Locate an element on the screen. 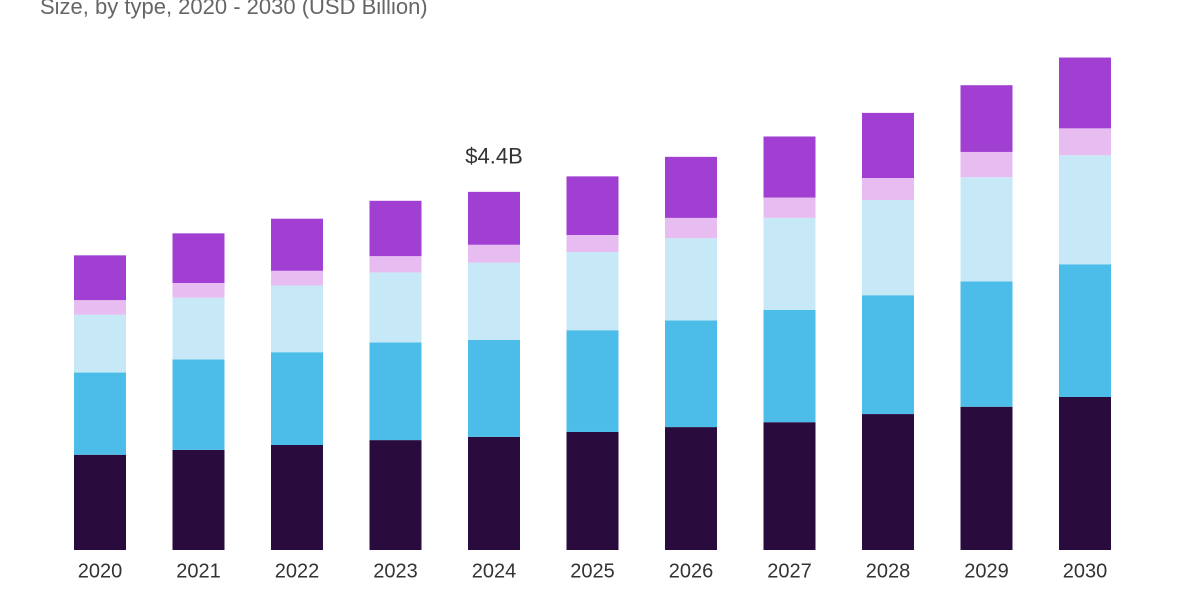 The width and height of the screenshot is (1200, 600). x-tick-label: 2028 is located at coordinates (888, 571).